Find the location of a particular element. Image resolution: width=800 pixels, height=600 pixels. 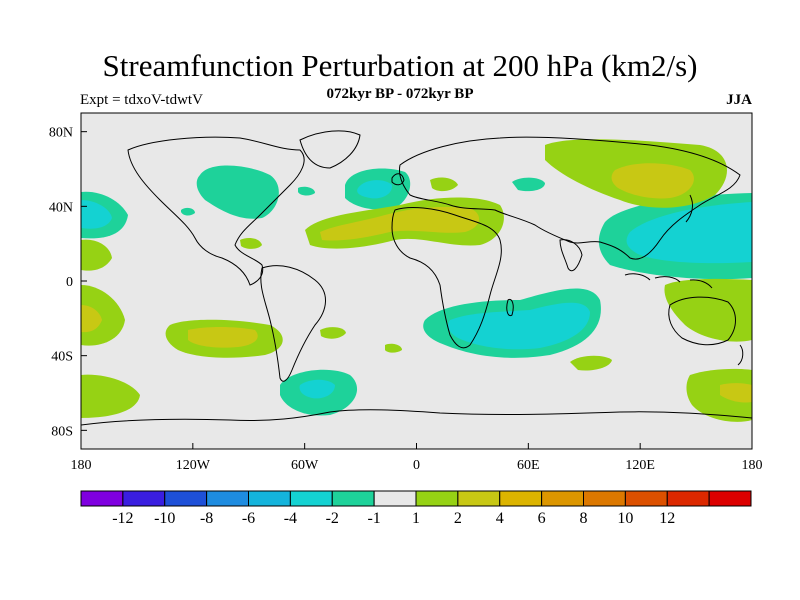

y-tick-label: 40S is located at coordinates (62, 357).